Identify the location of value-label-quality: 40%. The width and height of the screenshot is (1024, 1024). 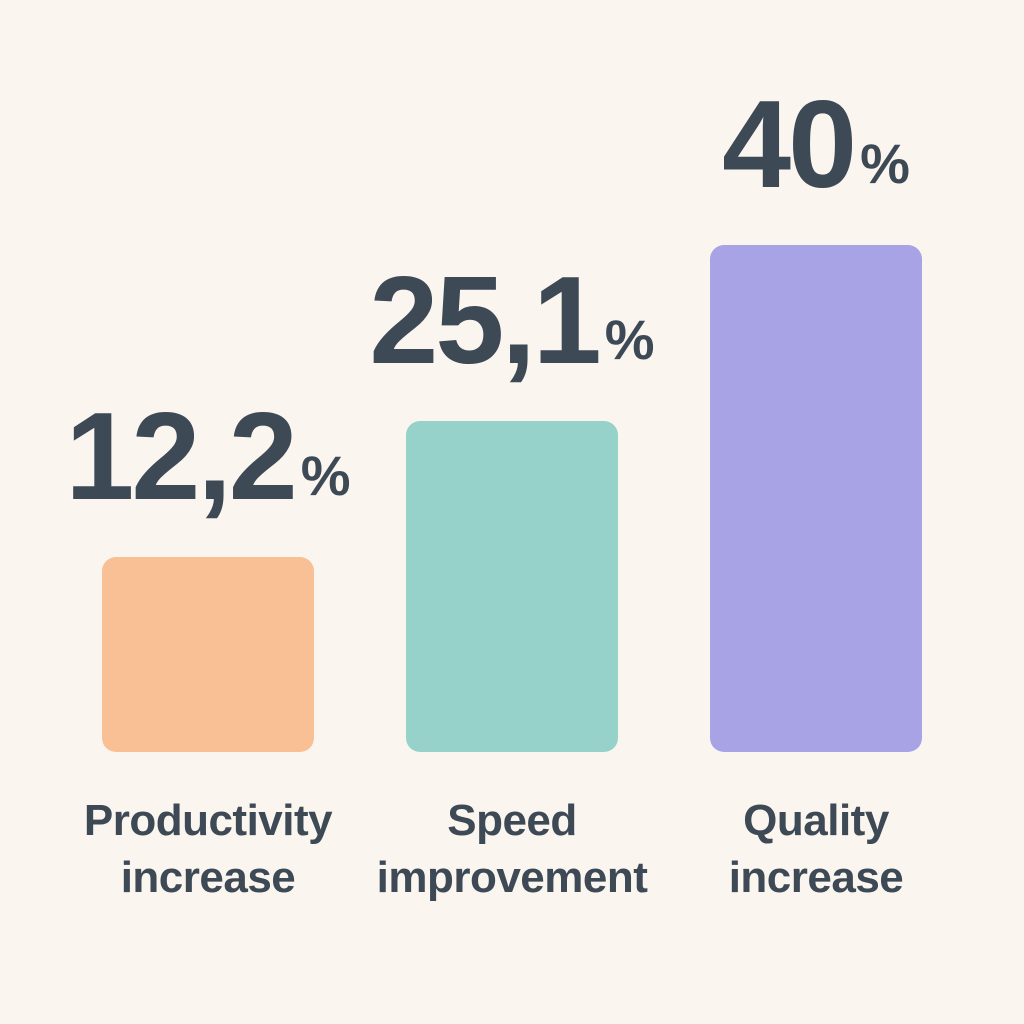
(816, 145).